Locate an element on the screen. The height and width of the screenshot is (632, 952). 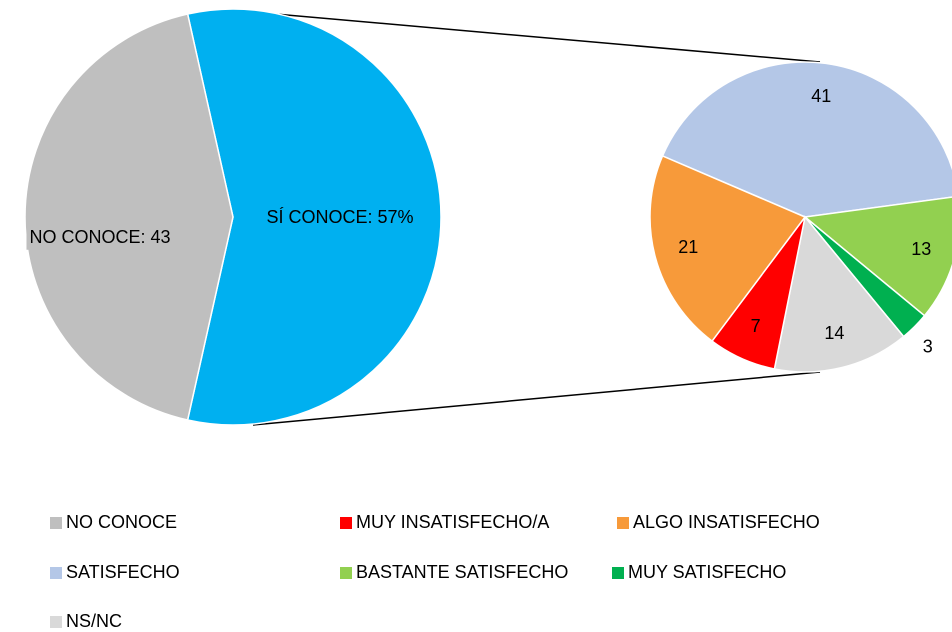
legend-label: SATISFECHO is located at coordinates (123, 572).